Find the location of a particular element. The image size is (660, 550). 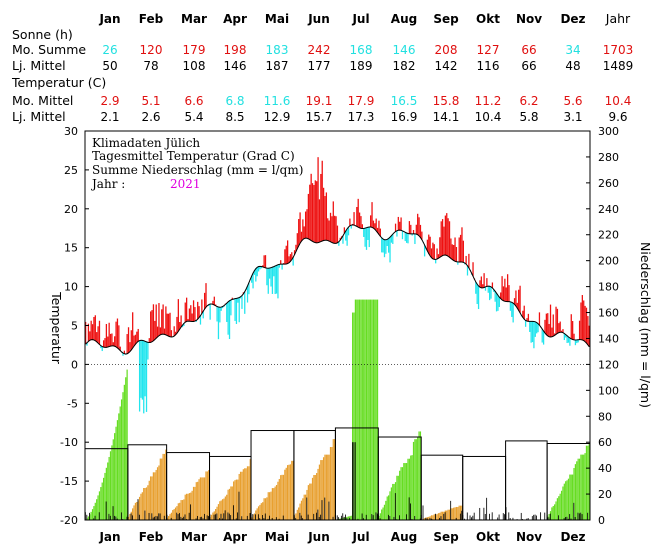

x-tick-label: Okt is located at coordinates (488, 537).